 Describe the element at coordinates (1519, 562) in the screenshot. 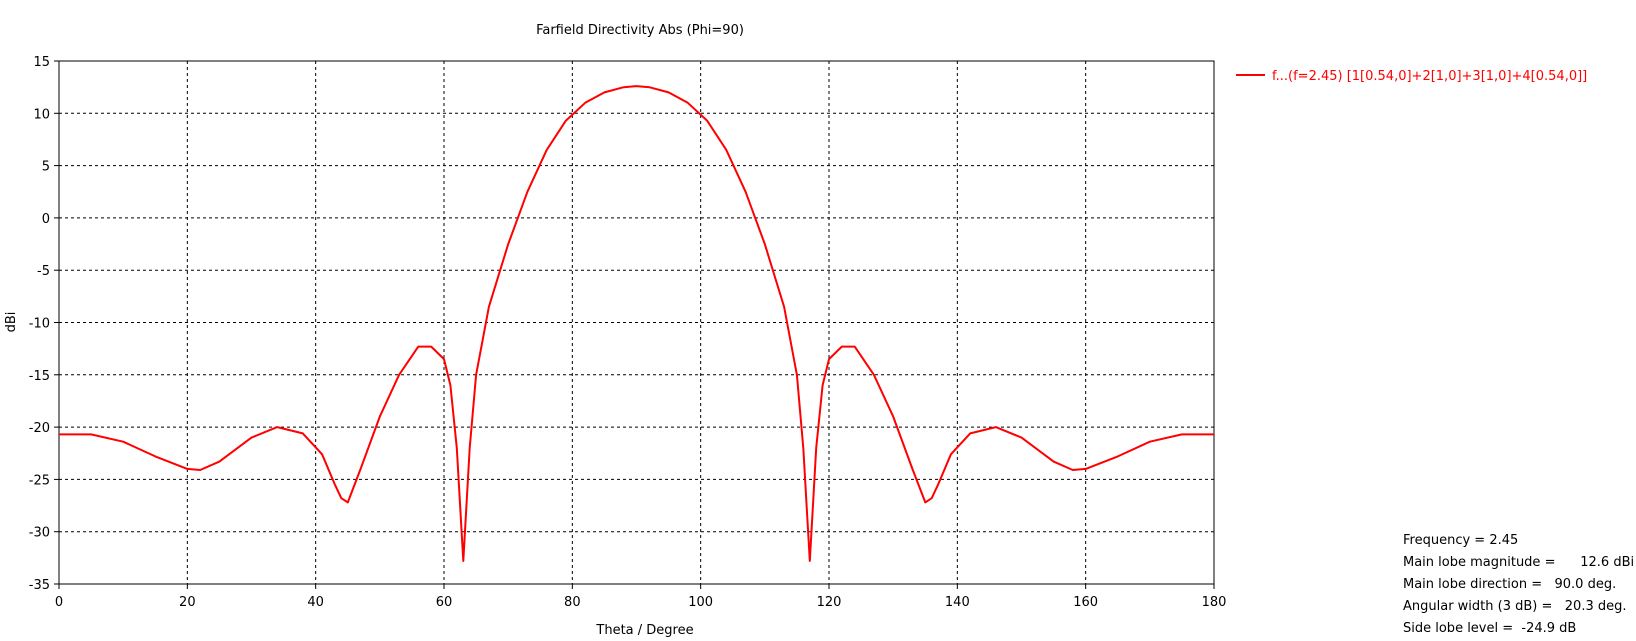

I see `main-lobe-magnitude-readout: Main lobe magnitude = 12.6 dBi` at that location.